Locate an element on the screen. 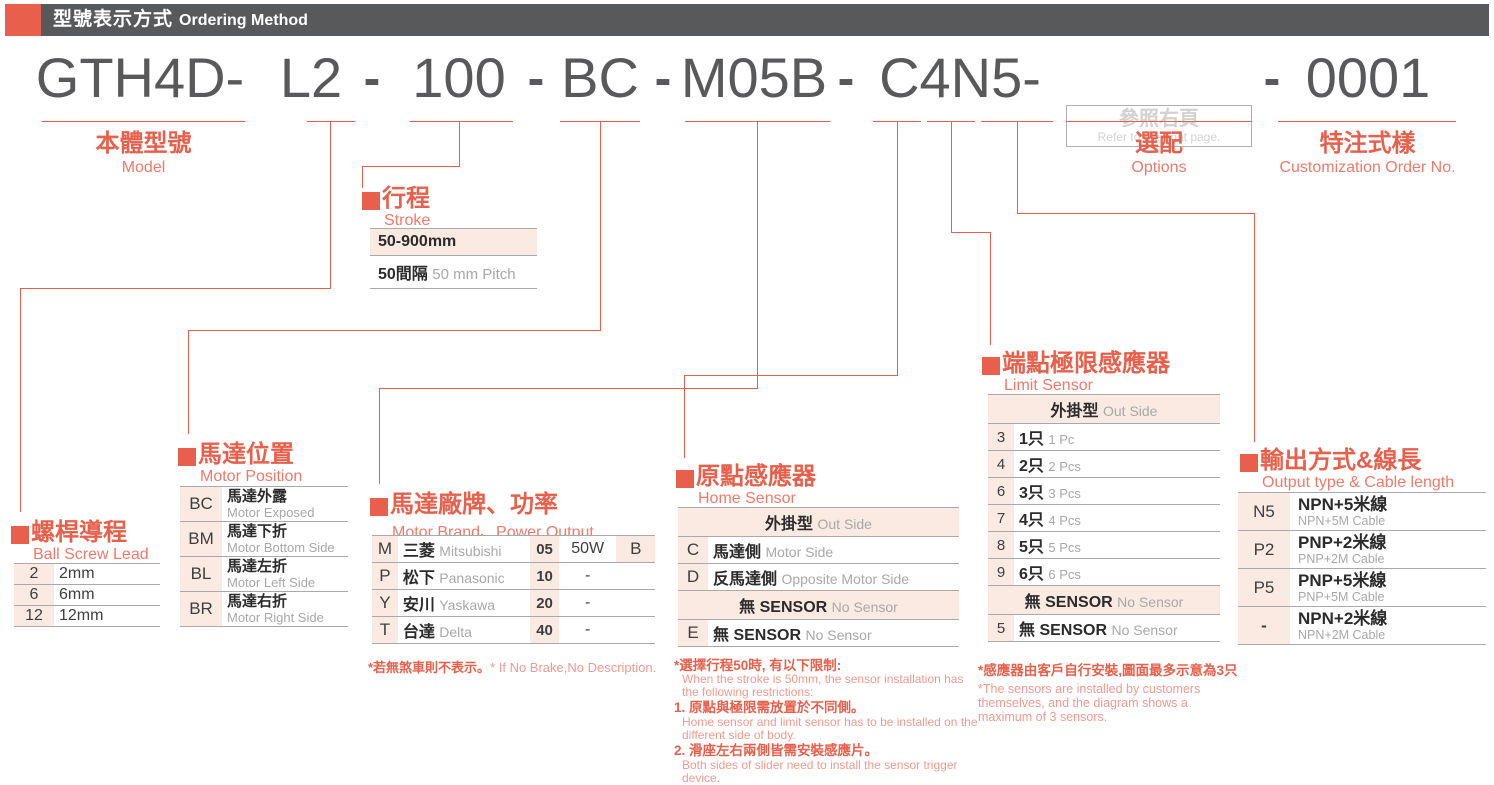 The width and height of the screenshot is (1494, 785). limit-sensor-code: 8 is located at coordinates (1001, 545).